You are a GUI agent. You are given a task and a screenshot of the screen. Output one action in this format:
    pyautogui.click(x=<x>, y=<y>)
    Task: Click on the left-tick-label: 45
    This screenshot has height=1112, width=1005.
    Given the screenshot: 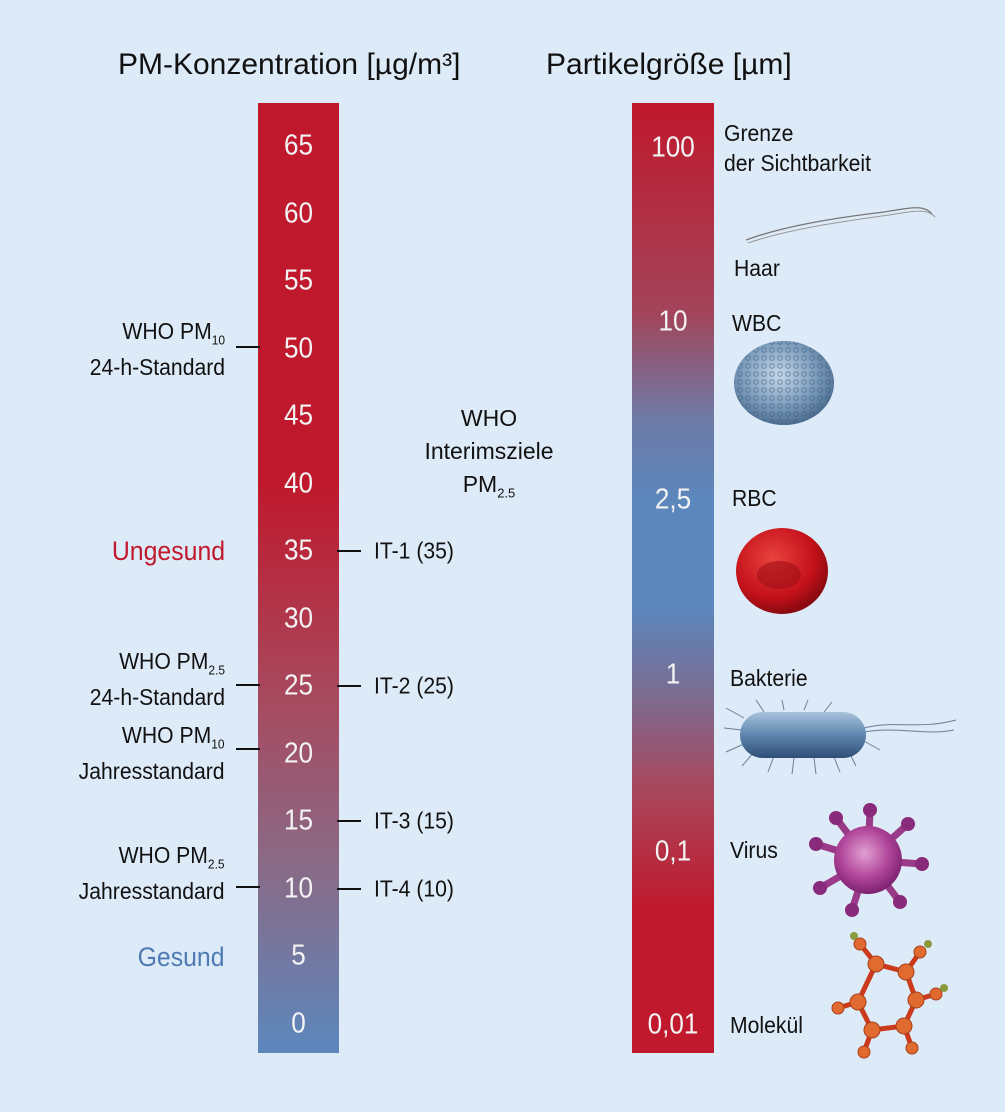 What is the action you would take?
    pyautogui.click(x=298, y=415)
    